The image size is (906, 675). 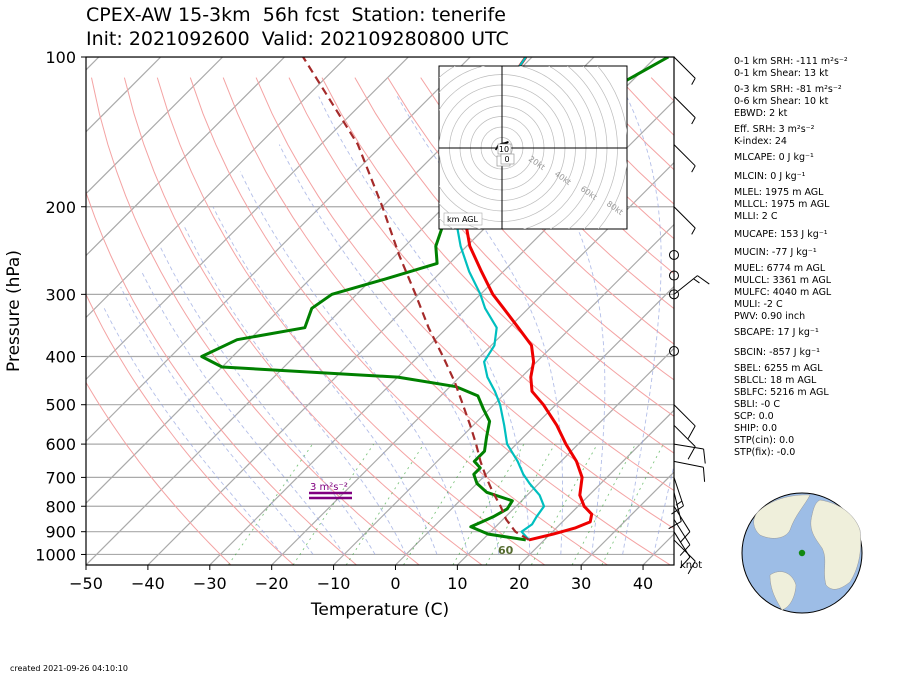 What do you see at coordinates (86, 583) in the screenshot?
I see `x-tick-label: −50` at bounding box center [86, 583].